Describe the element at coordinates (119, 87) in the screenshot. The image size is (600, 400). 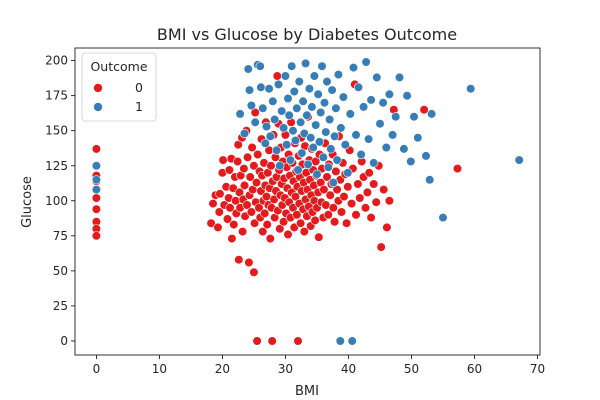
I see `legend: Outcome 0 1` at that location.